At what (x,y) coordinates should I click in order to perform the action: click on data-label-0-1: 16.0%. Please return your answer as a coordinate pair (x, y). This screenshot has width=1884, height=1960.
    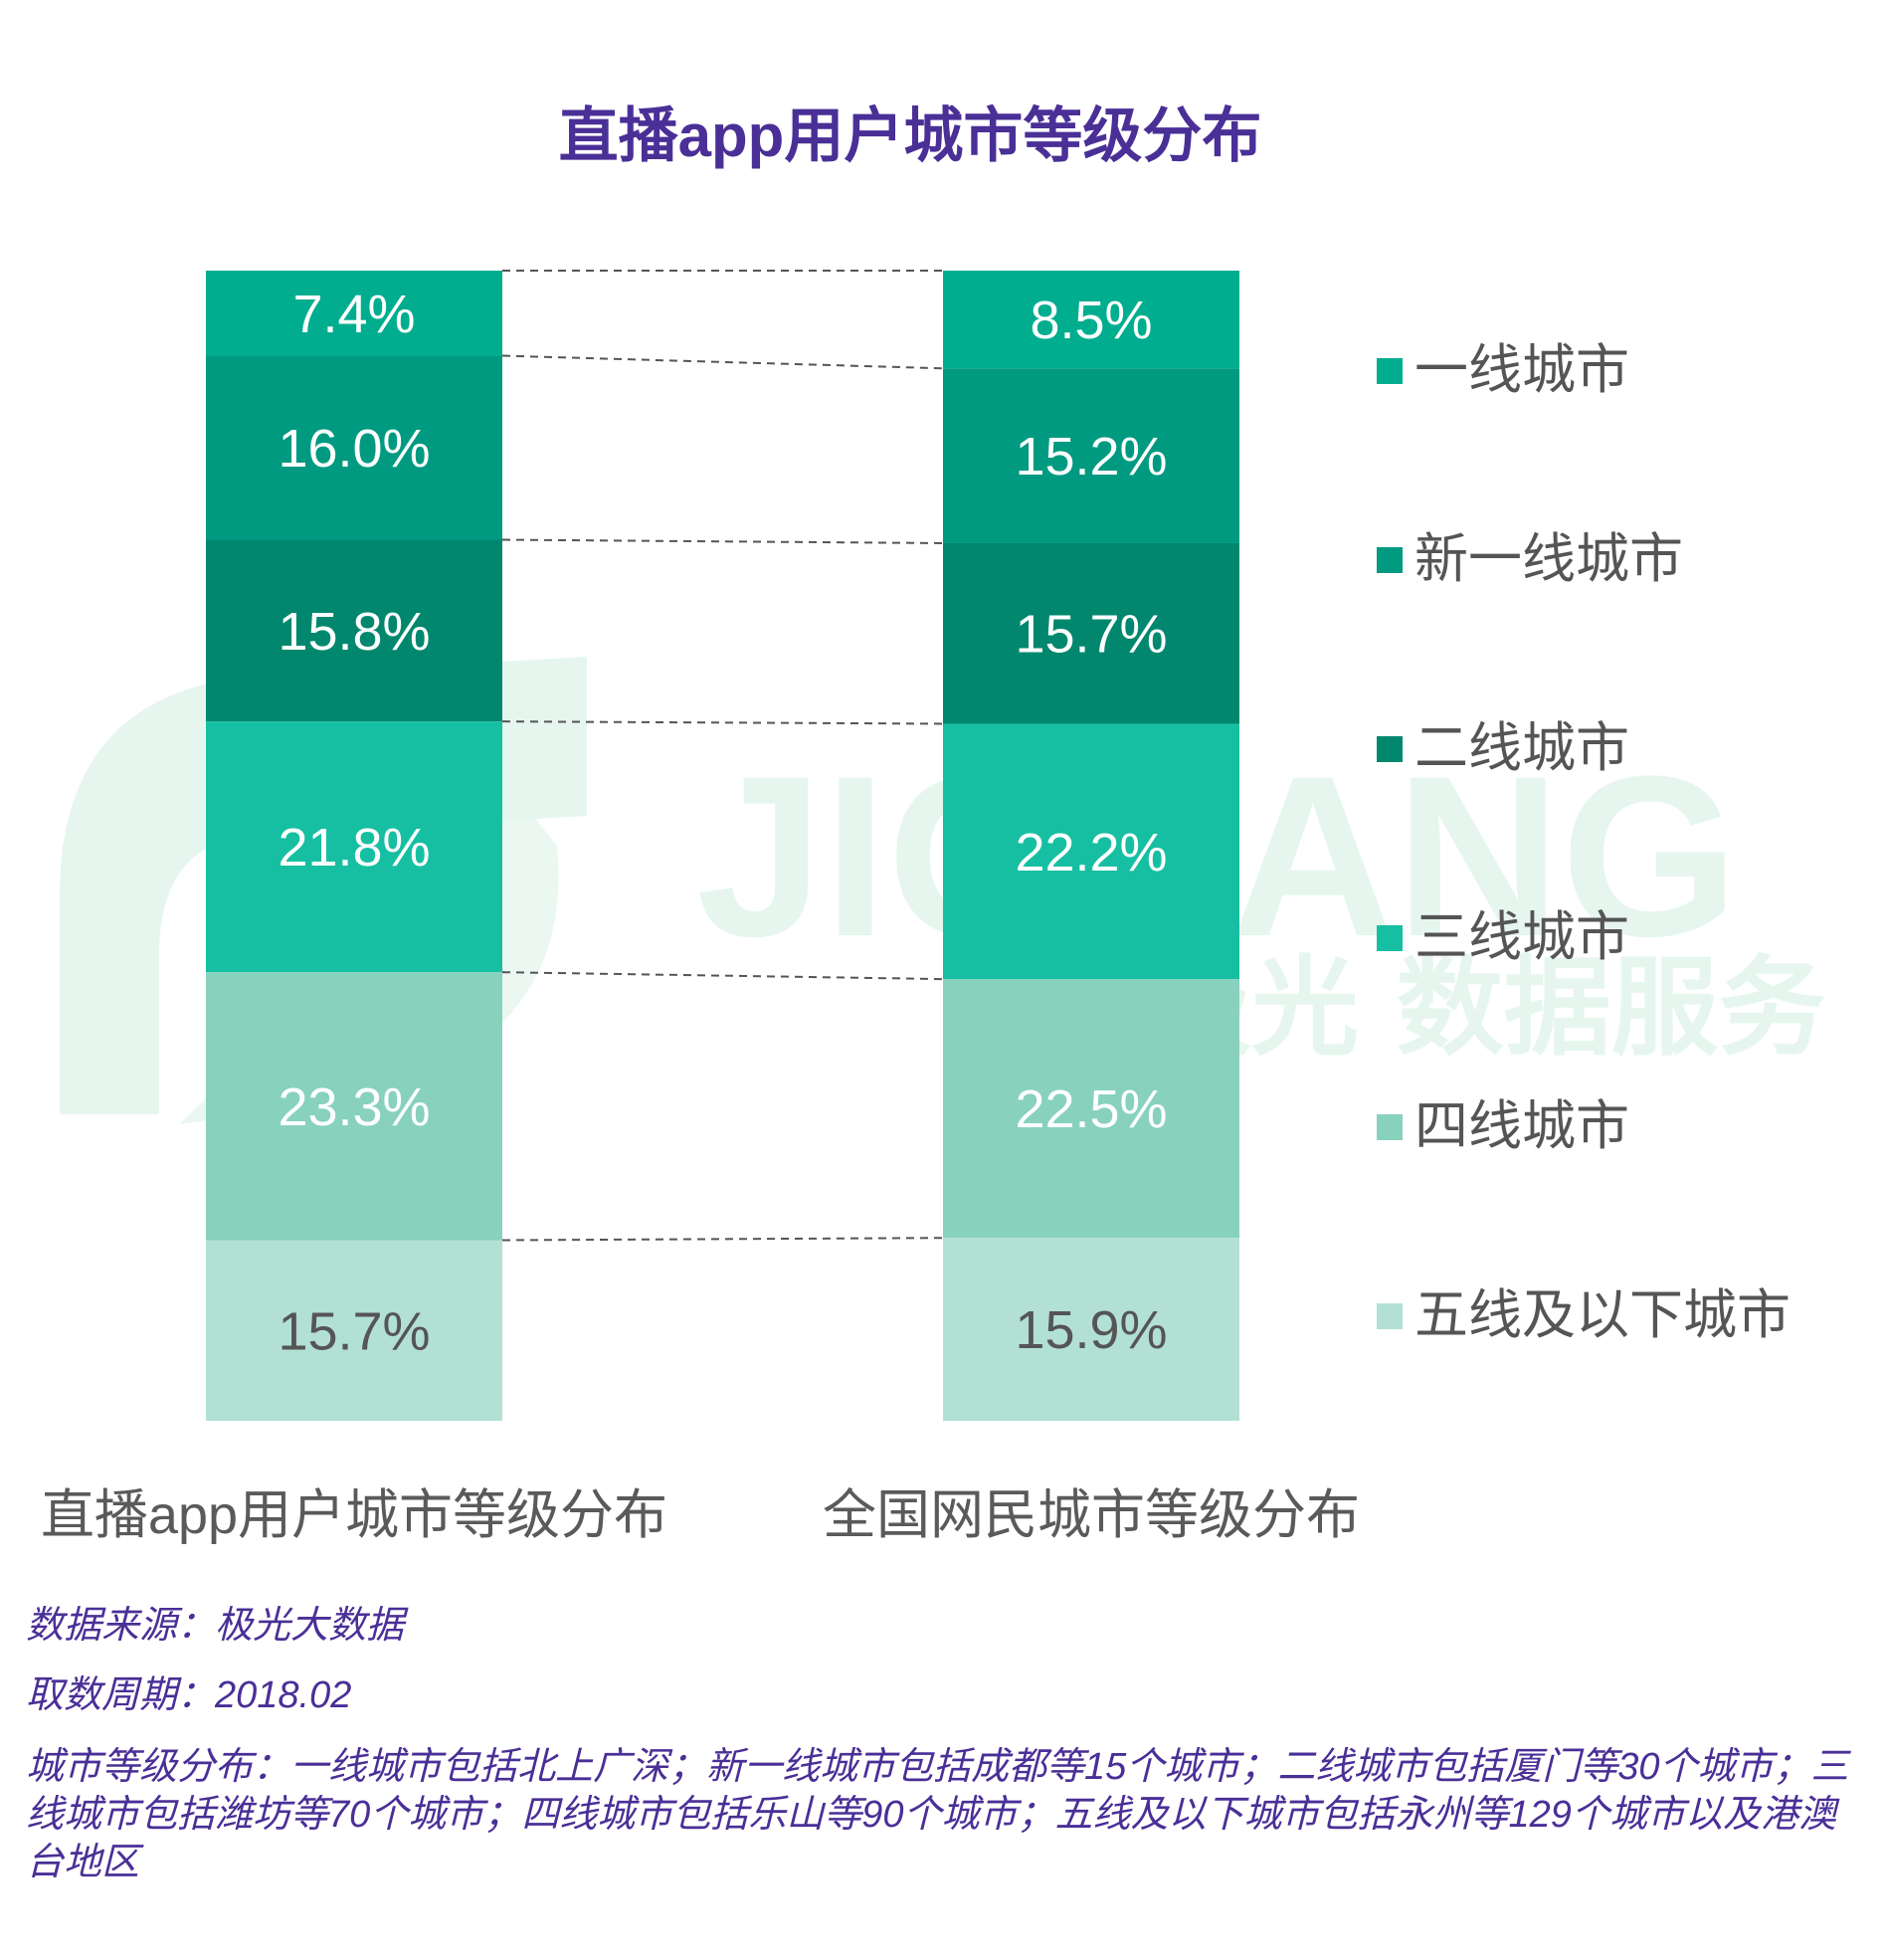
    Looking at the image, I should click on (354, 449).